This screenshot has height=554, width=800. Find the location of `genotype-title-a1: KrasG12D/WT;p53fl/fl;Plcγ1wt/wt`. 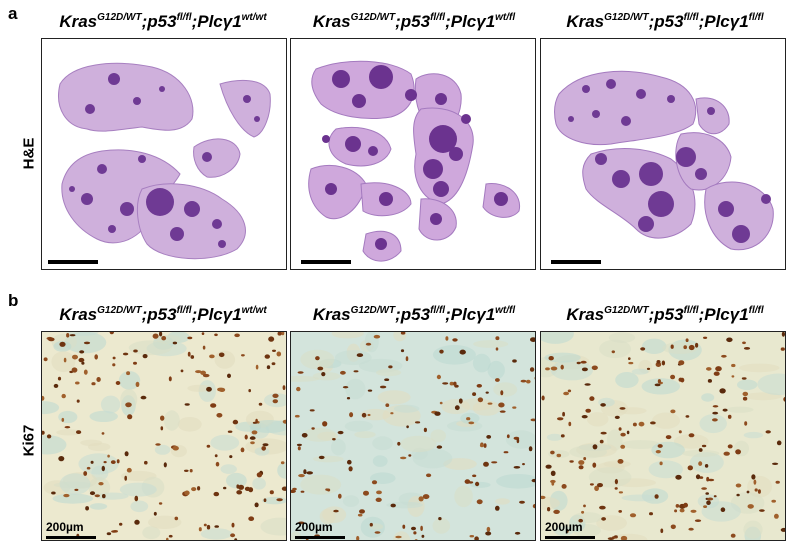

genotype-title-a1: KrasG12D/WT;p53fl/fl;Plcγ1wt/wt is located at coordinates (163, 22).